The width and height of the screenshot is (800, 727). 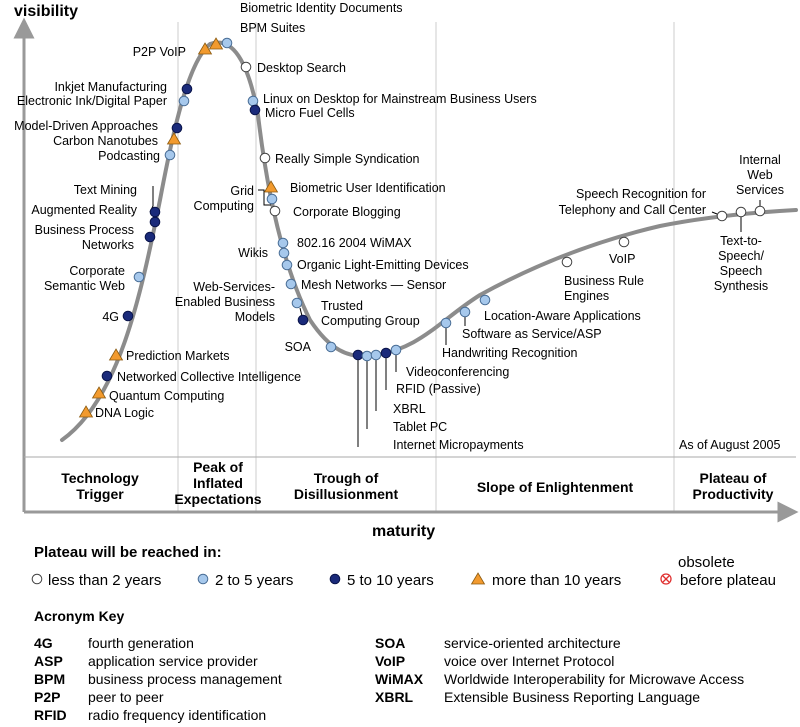 What do you see at coordinates (358, 355) in the screenshot?
I see `internet-micropayments-marker` at bounding box center [358, 355].